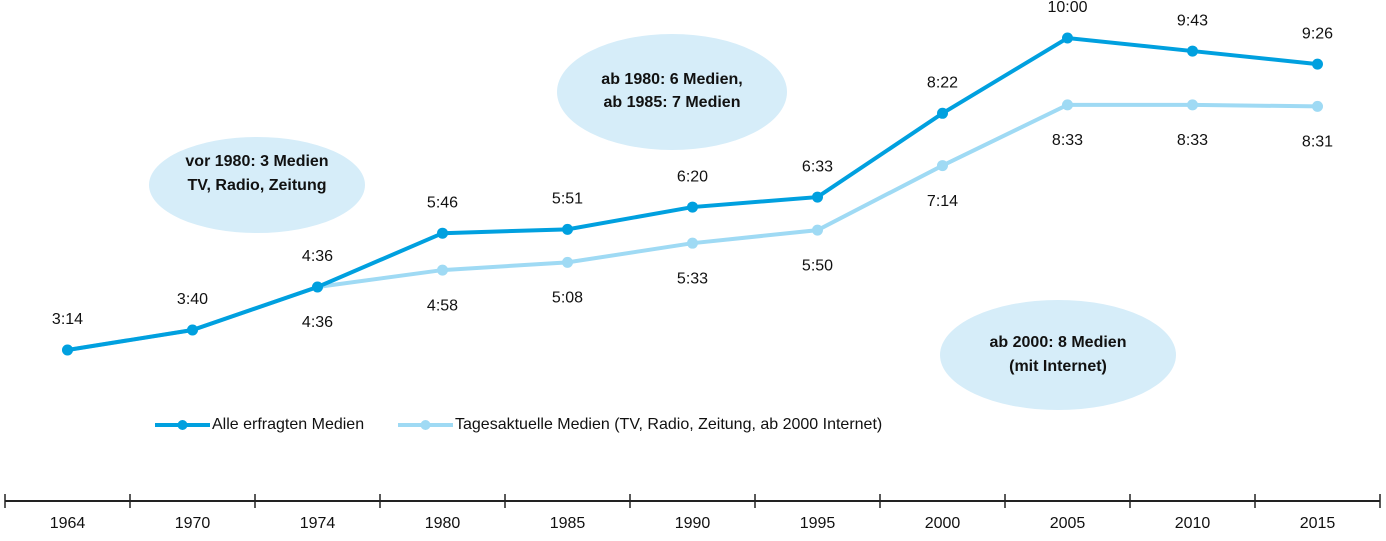  I want to click on x-tick-label: 1990, so click(693, 523).